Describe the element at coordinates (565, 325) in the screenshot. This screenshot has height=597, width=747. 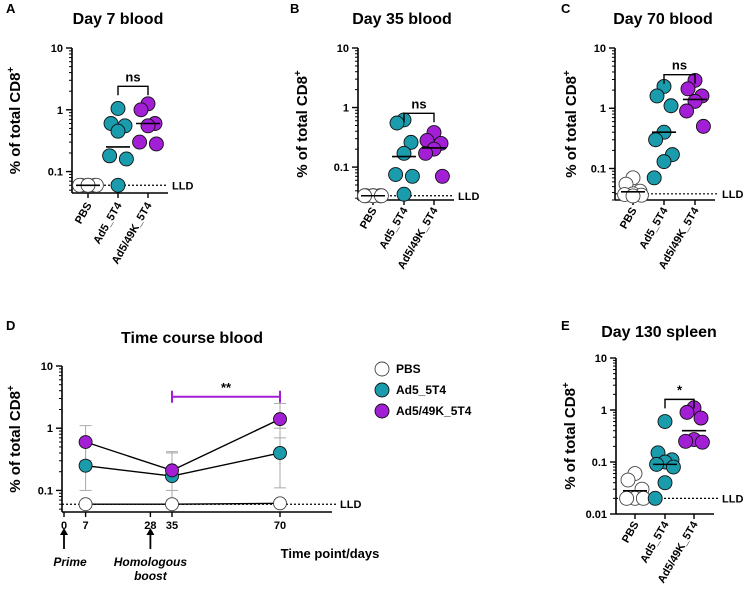
I see `panel-letter: E` at that location.